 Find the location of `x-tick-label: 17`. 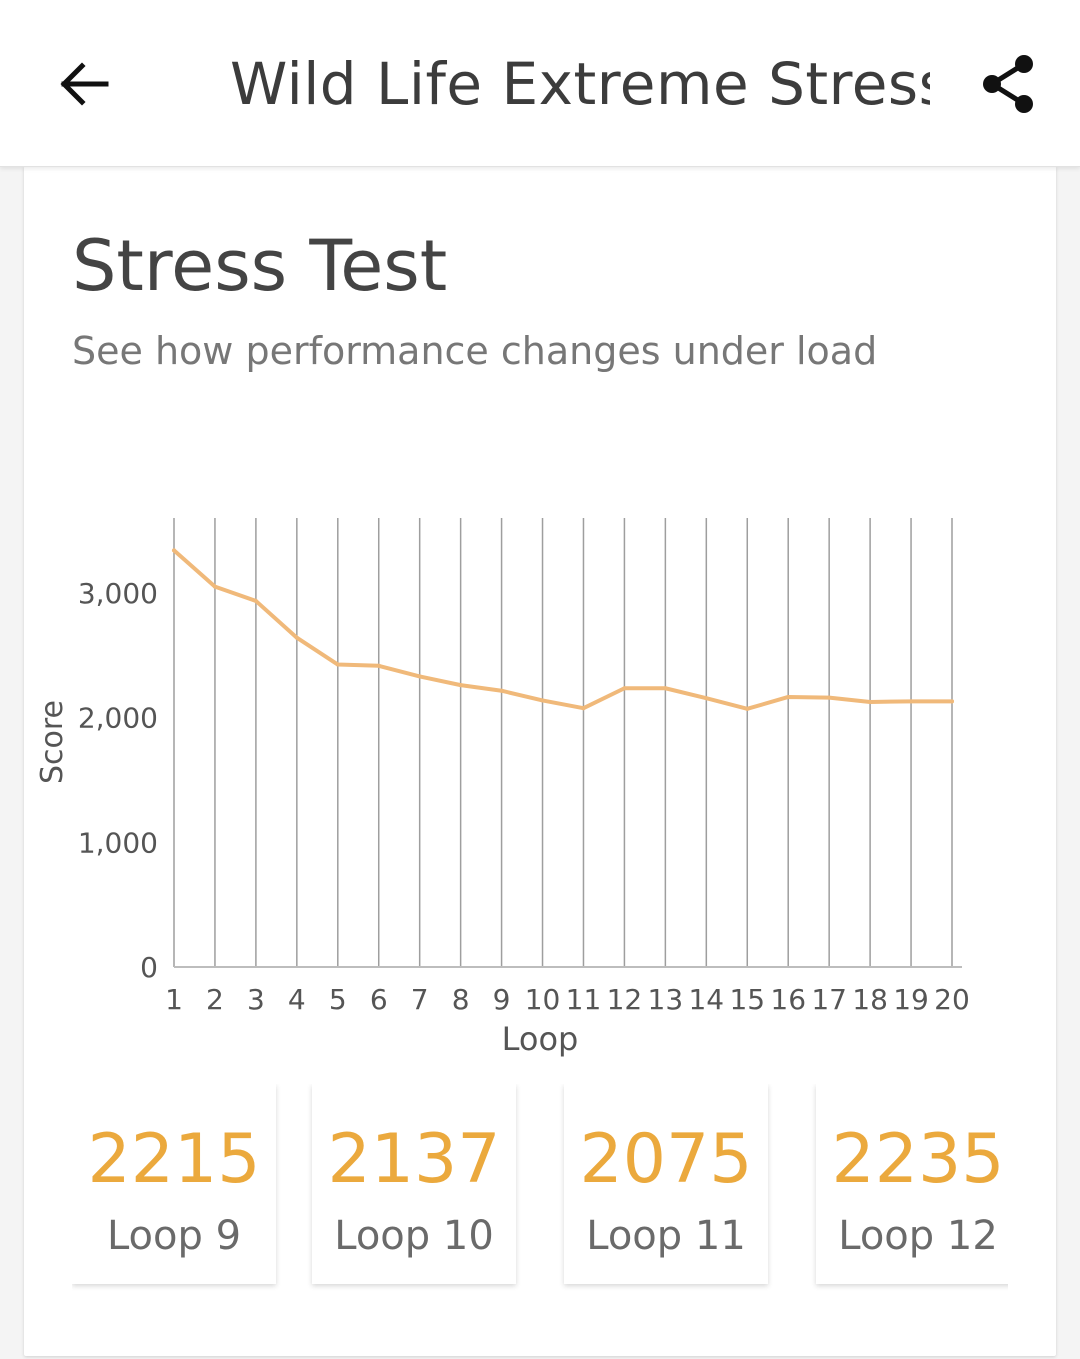

x-tick-label: 17 is located at coordinates (829, 999).